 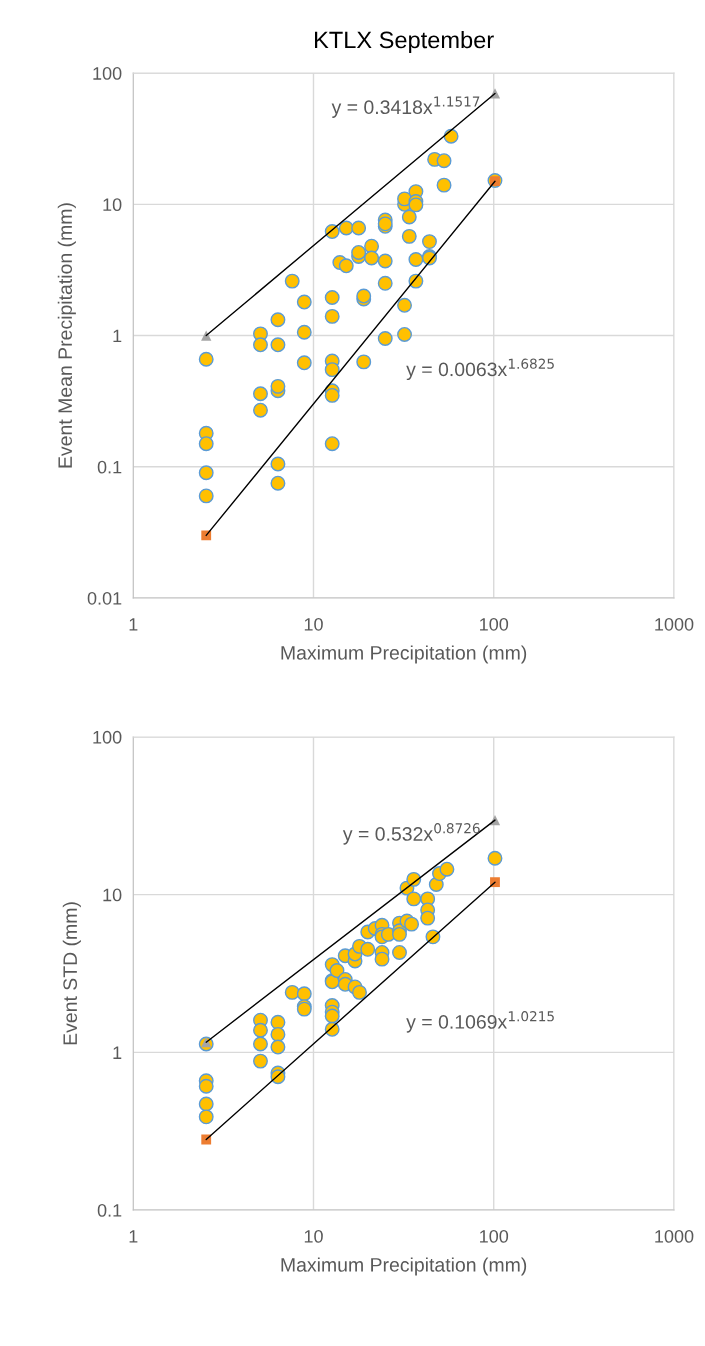 I want to click on series-label: y = 0.3418x$^{1.1517}$, so click(x=405, y=107).